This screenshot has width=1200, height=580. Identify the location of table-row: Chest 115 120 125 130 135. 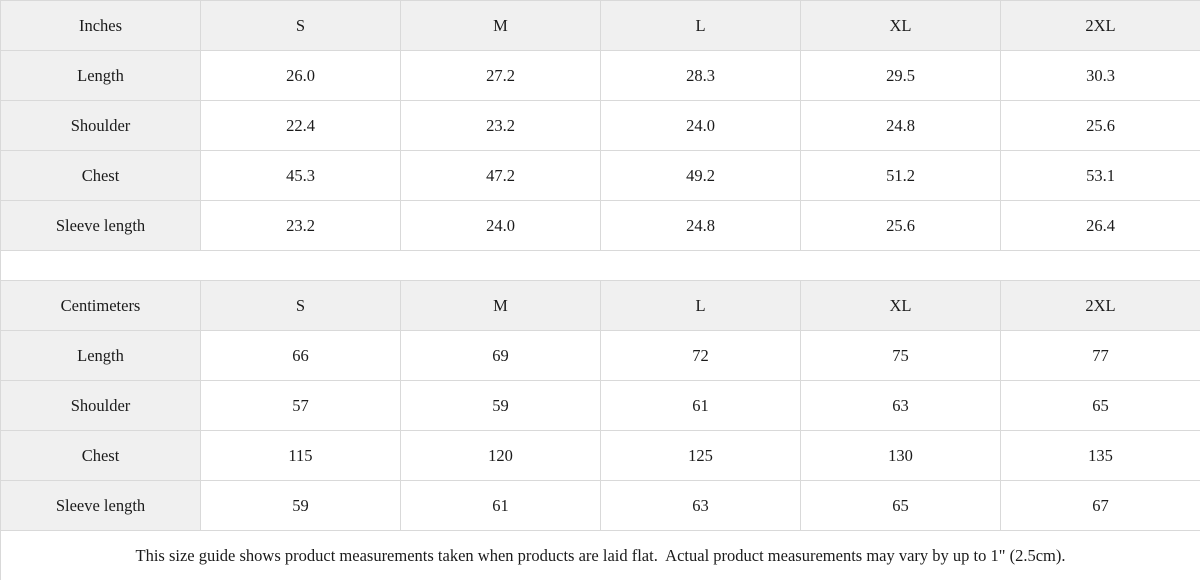
(600, 455).